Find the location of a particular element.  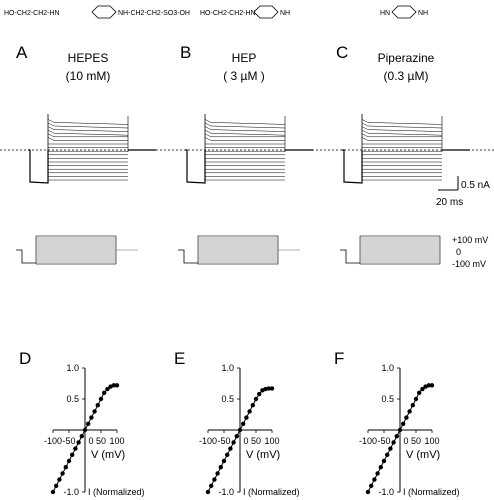

structure-hepes: HO-CH2-CH2-HN NH-CH2-CH2-SO3-OH is located at coordinates (97, 12).